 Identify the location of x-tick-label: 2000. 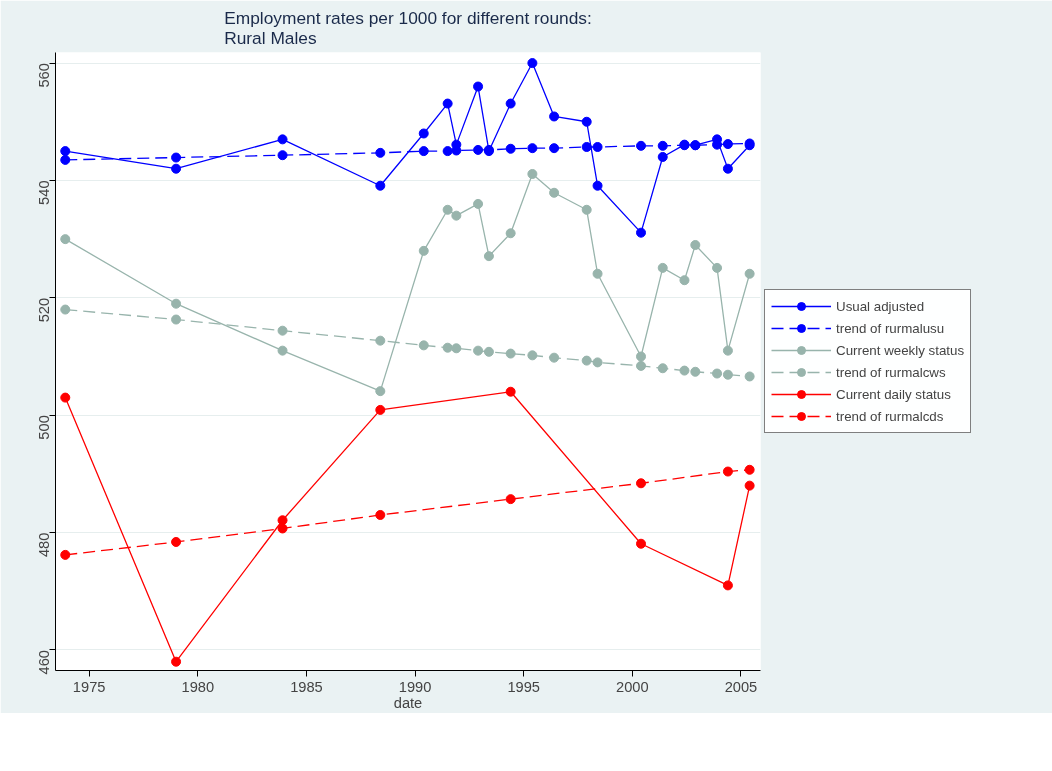
(632, 686).